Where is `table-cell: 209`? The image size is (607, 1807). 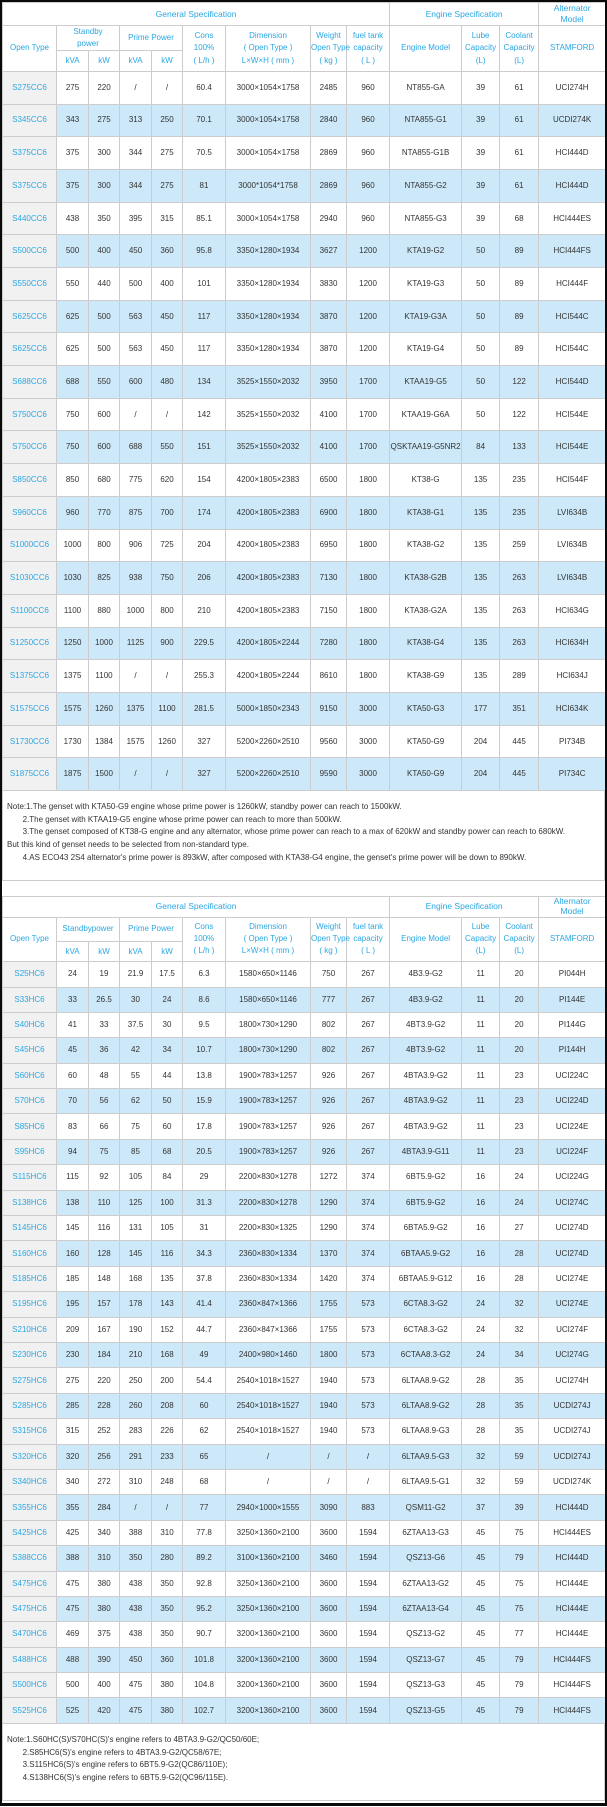
table-cell: 209 is located at coordinates (72, 1329).